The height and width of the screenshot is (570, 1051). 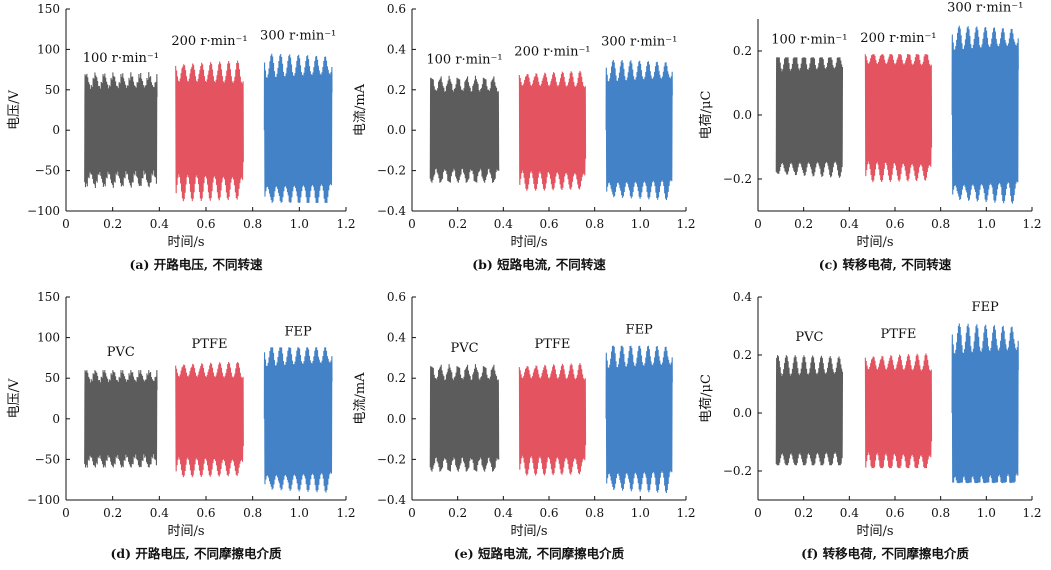 I want to click on y-axis-label: 电荷/μC, so click(x=706, y=115).